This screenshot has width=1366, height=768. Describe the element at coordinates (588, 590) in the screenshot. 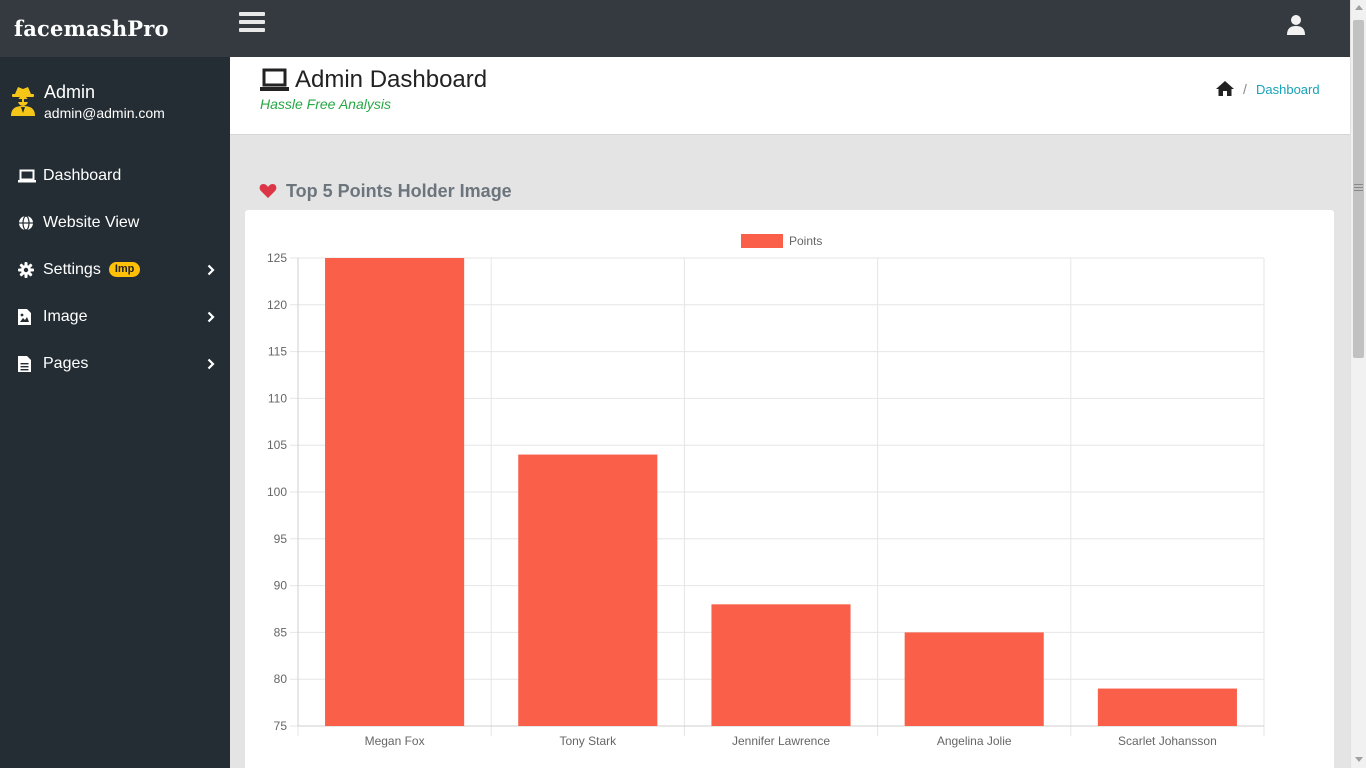

I see `bar-tony-stark` at that location.